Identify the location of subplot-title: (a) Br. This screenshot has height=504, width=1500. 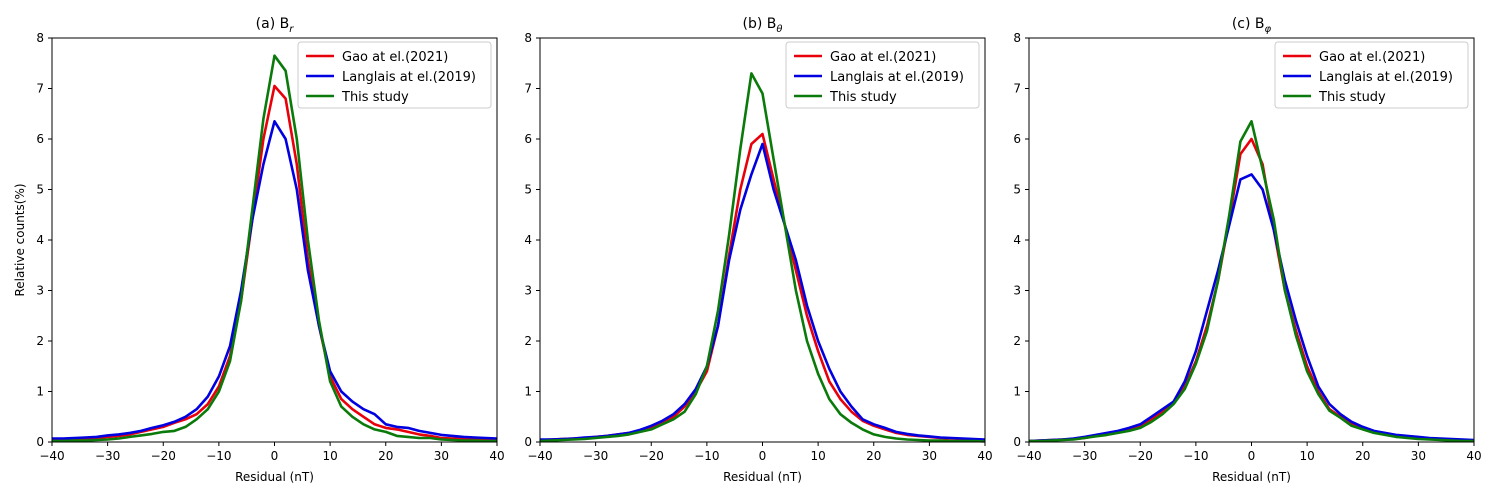
(275, 25).